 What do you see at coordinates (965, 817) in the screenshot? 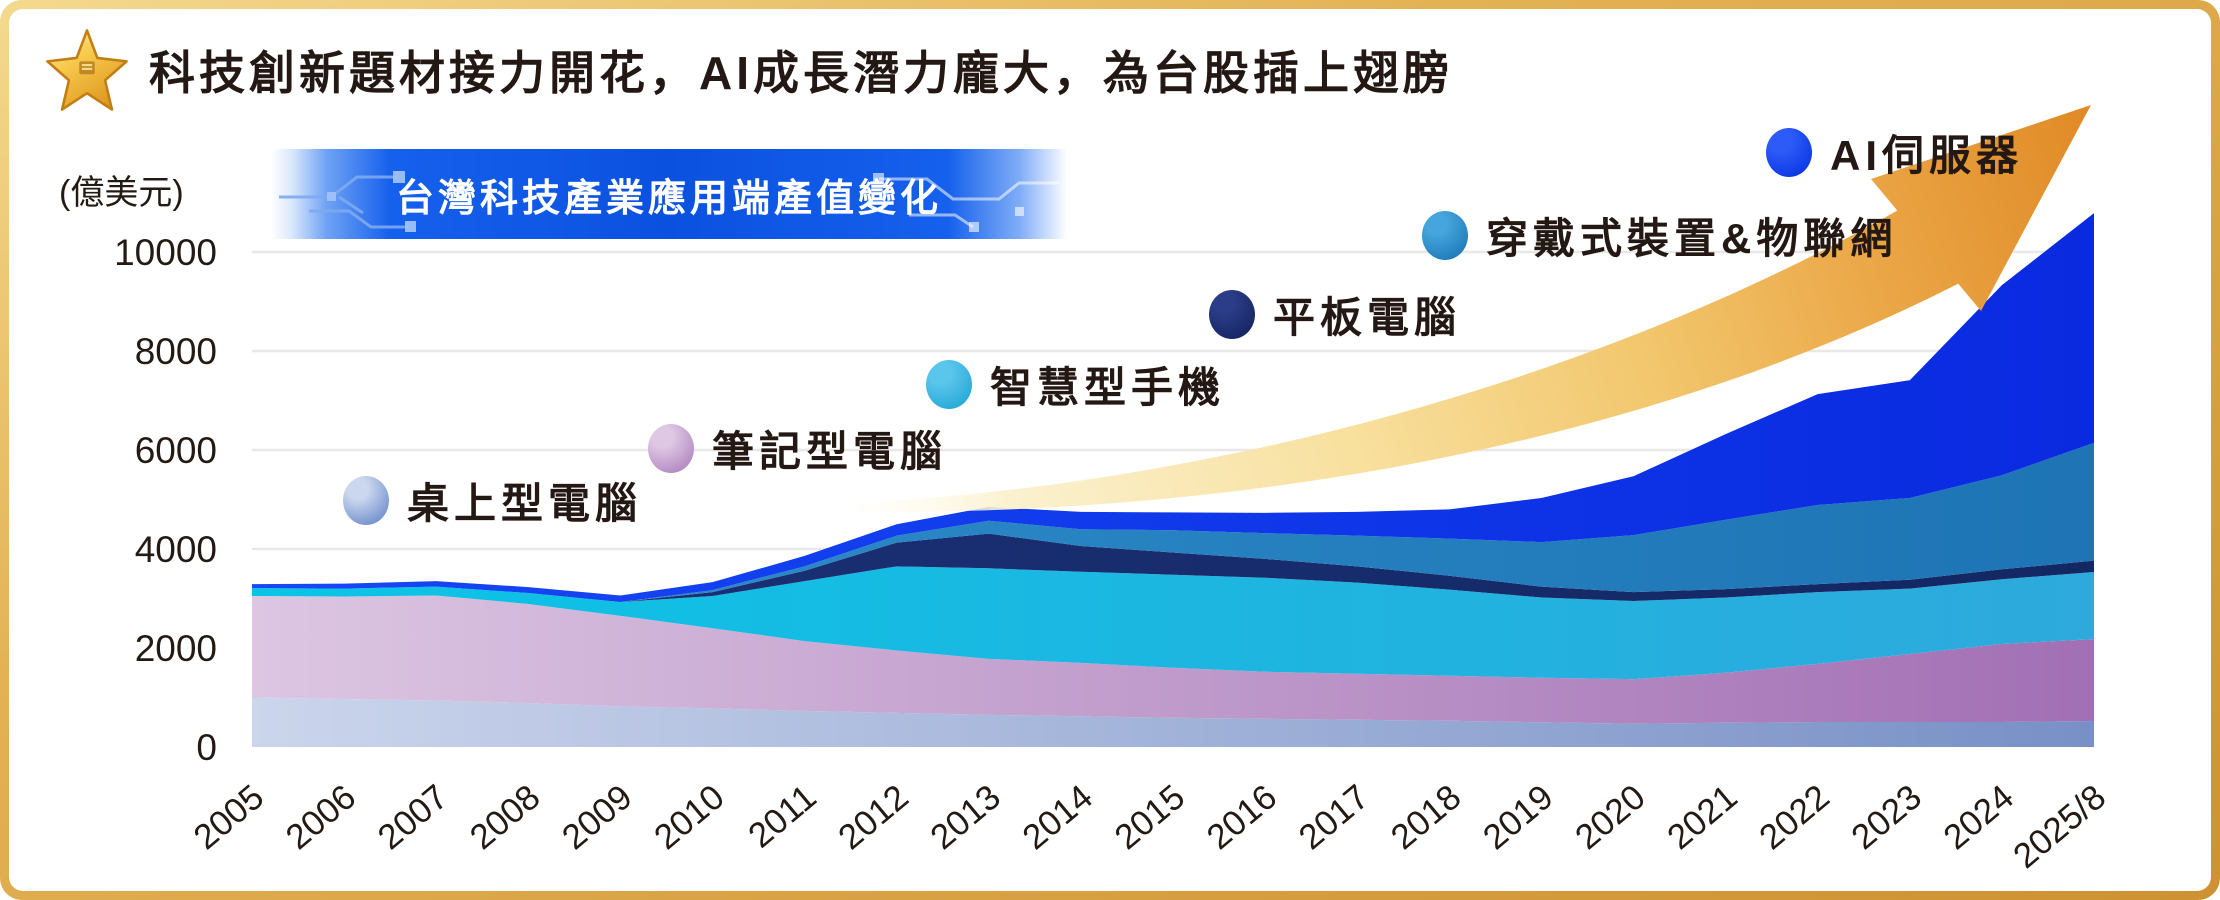
I see `svg-text: 2013` at bounding box center [965, 817].